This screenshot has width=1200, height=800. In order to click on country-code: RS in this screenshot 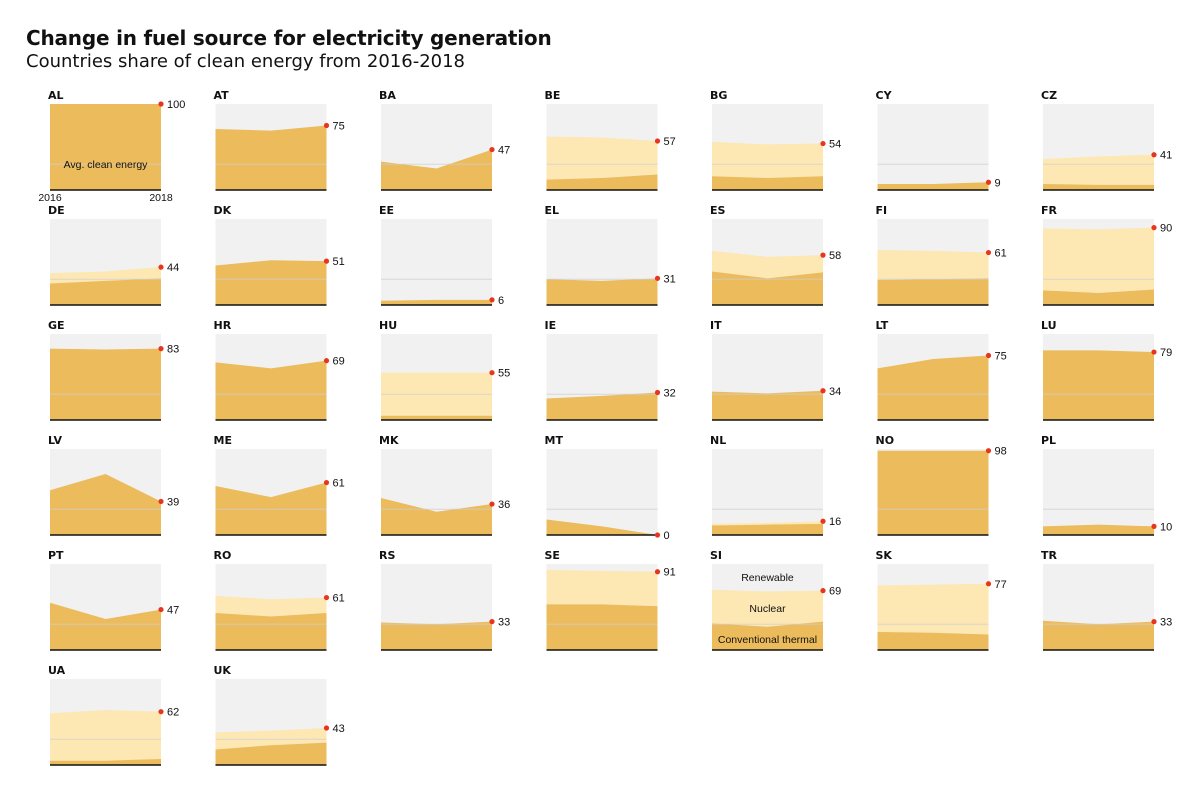, I will do `click(387, 555)`.